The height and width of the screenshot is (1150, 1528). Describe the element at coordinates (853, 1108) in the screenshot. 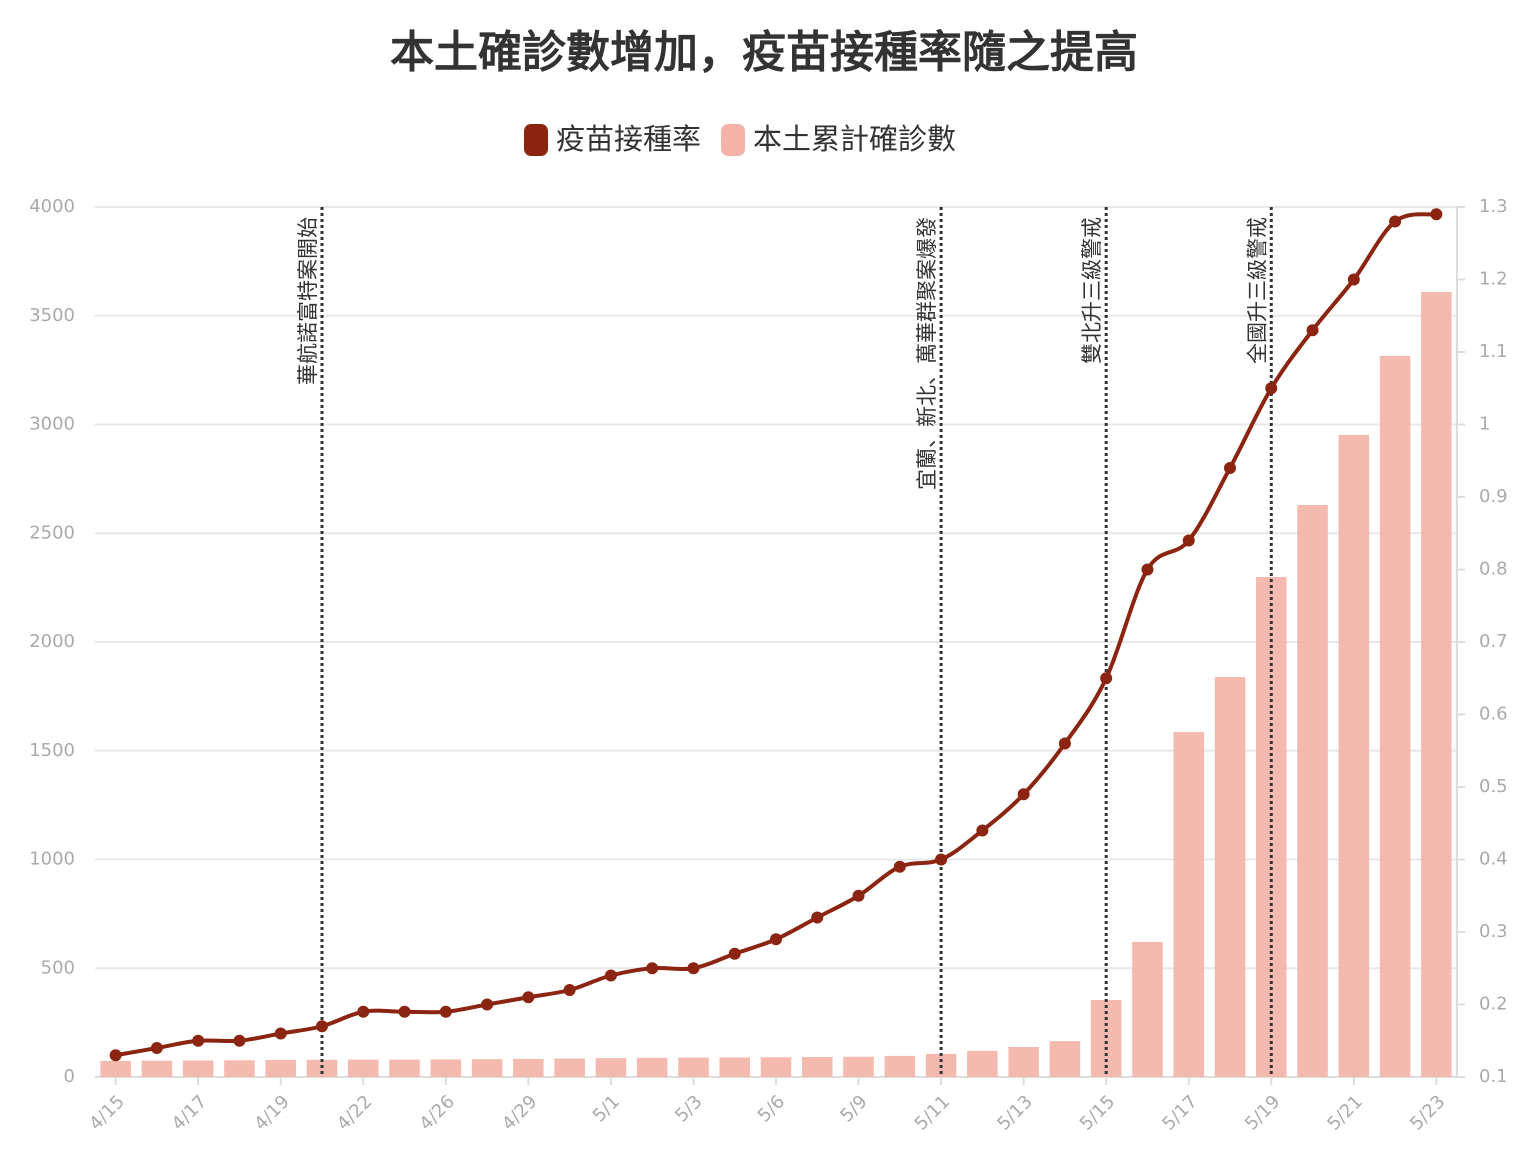

I see `x-tick-label: 5/9` at that location.